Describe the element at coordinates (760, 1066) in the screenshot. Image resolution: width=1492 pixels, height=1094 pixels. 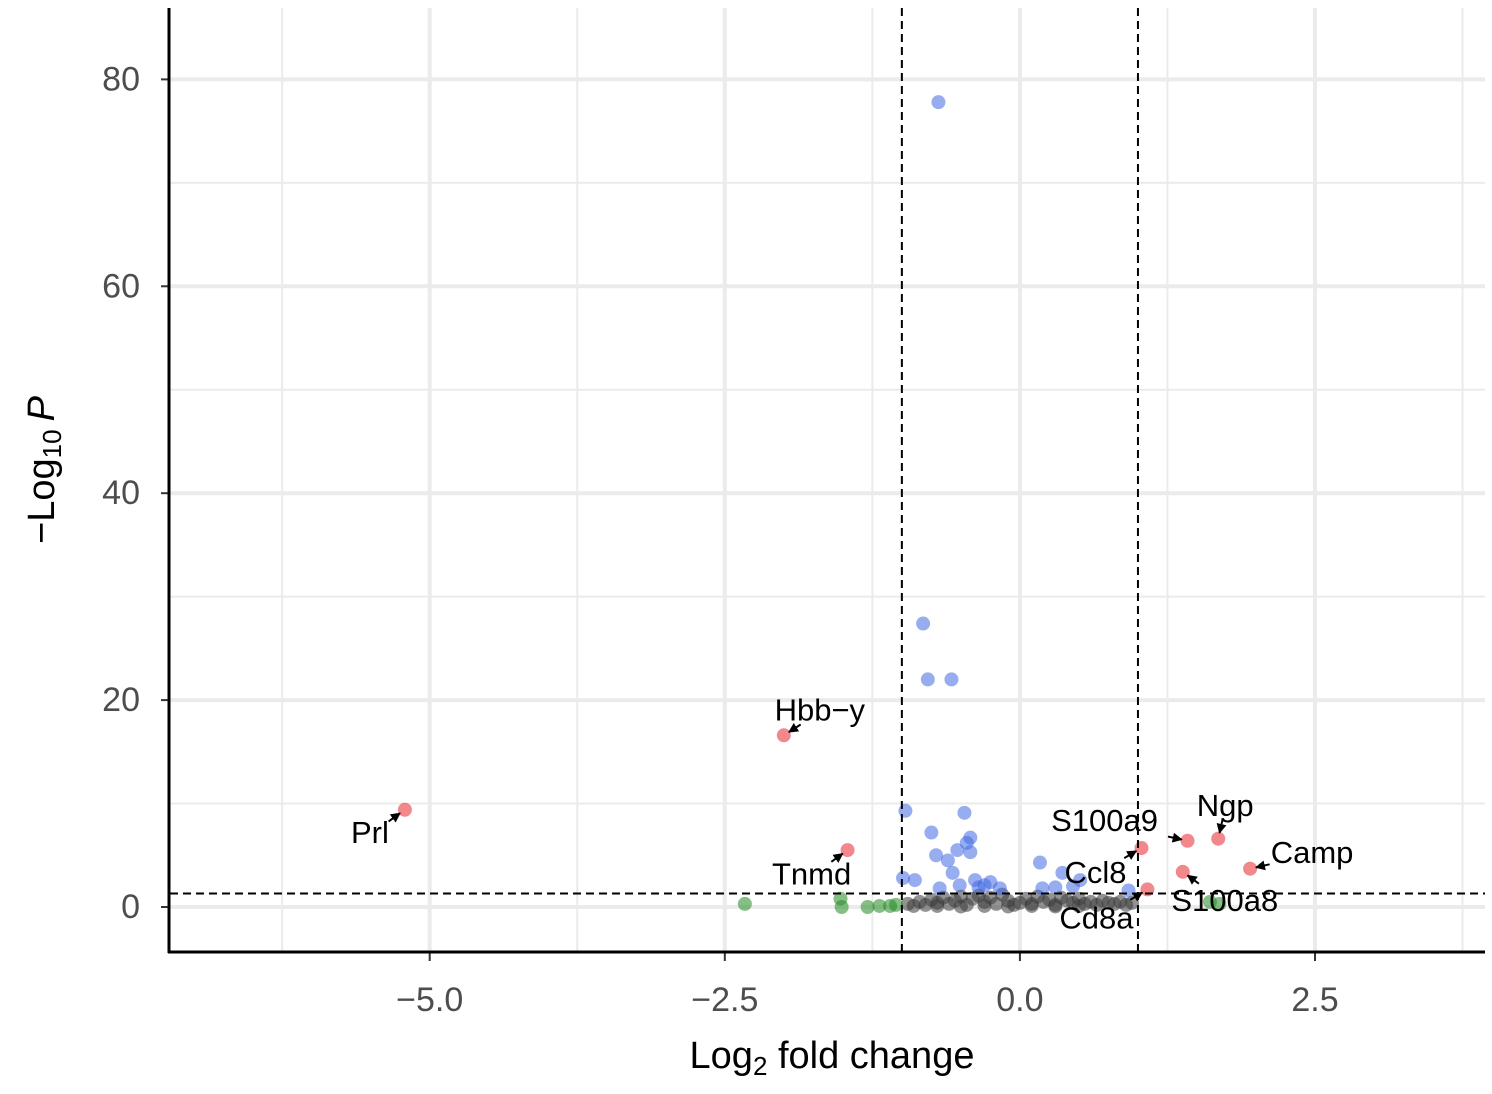
I see `x-title-sub: 2` at that location.